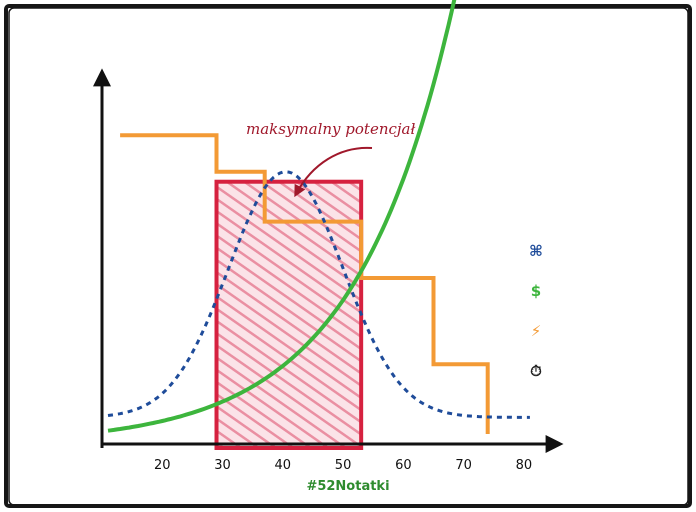 This screenshot has width=696, height=512. I want to click on x-tick-label: 80, so click(524, 465).